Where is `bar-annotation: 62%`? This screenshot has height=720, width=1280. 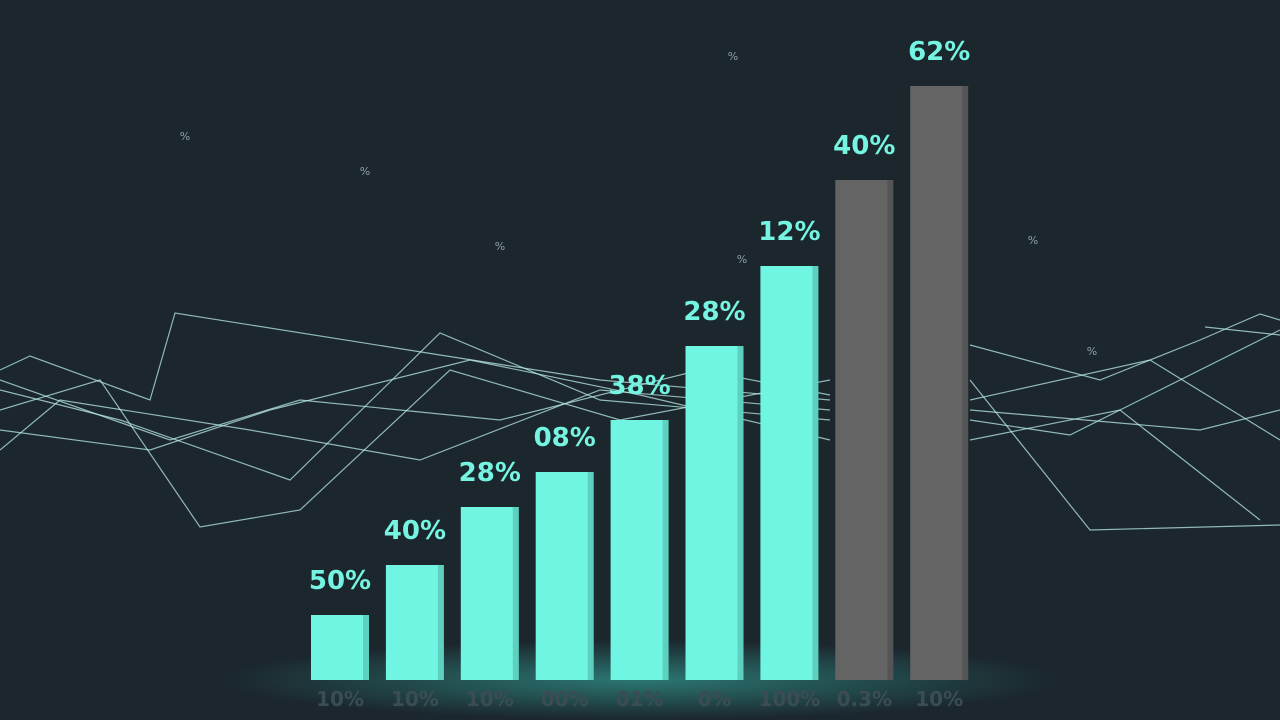
bar-annotation: 62% is located at coordinates (939, 52).